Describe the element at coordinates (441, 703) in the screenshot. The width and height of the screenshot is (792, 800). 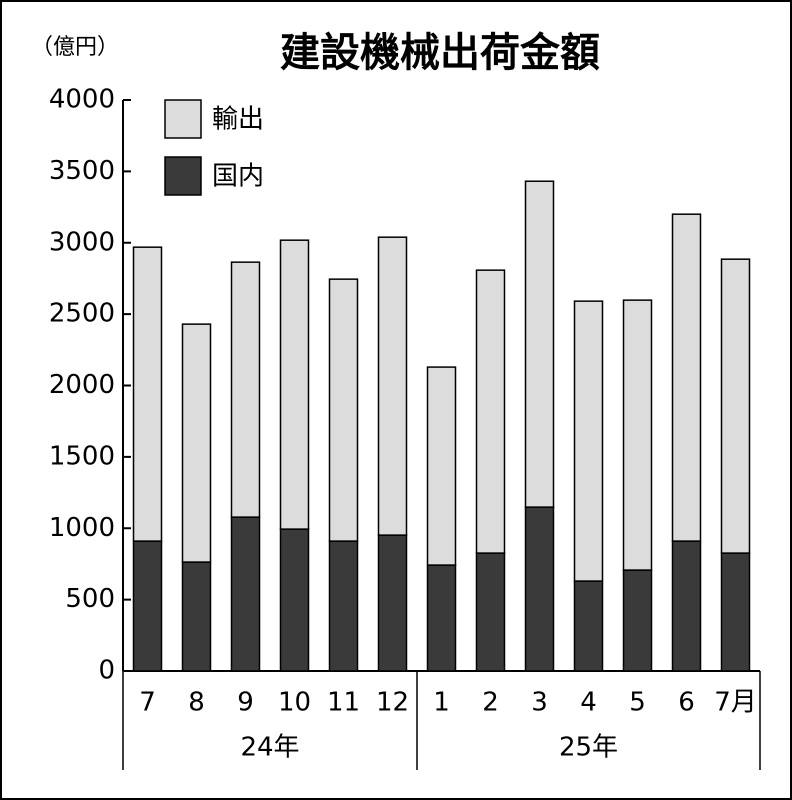
I see `x-tick-label: 1` at that location.